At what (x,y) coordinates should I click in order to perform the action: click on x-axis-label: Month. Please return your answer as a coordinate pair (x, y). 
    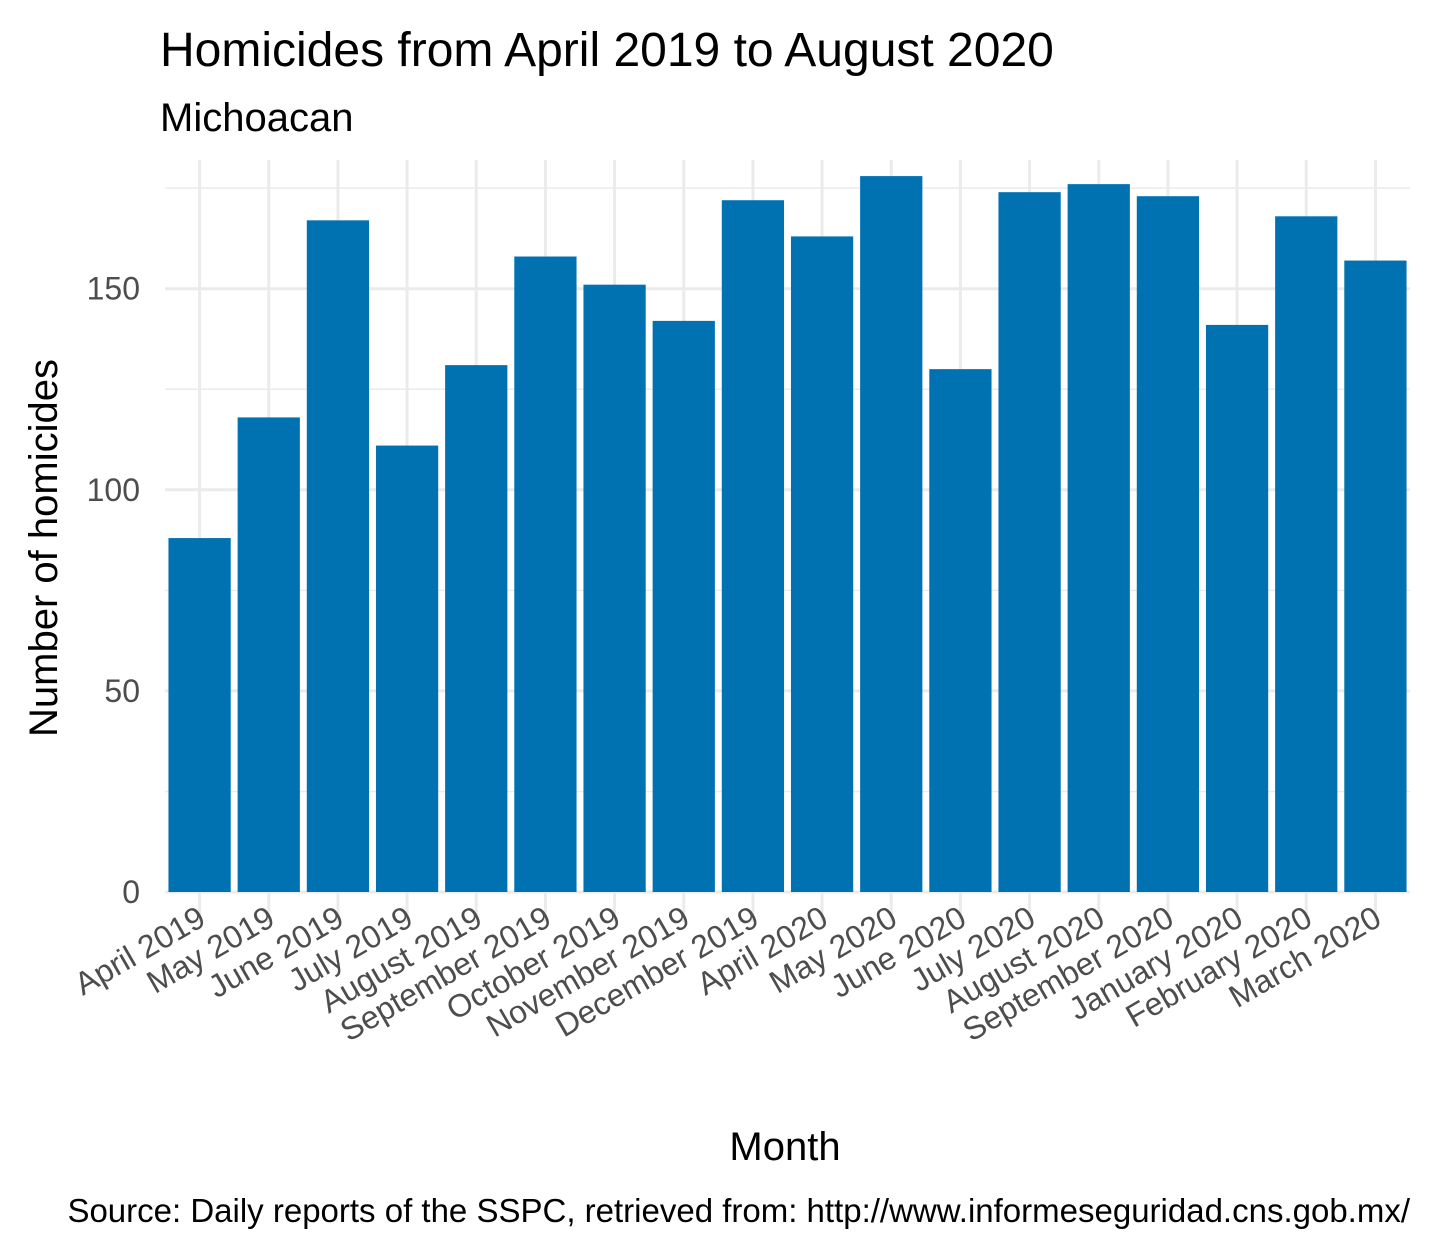
    Looking at the image, I should click on (784, 1147).